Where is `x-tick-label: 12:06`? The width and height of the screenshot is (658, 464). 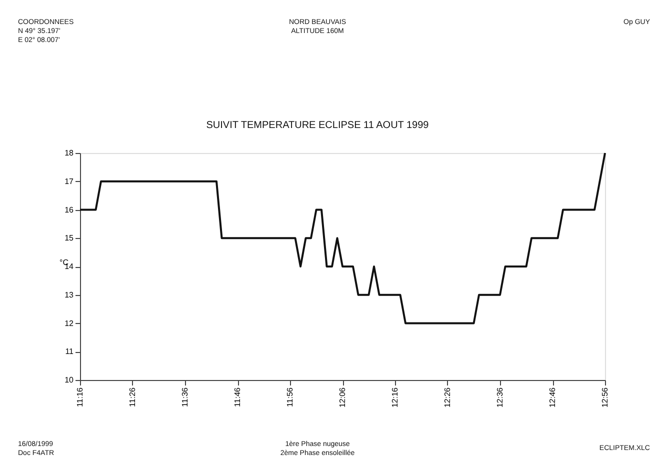
x-tick-label: 12:06 is located at coordinates (342, 397).